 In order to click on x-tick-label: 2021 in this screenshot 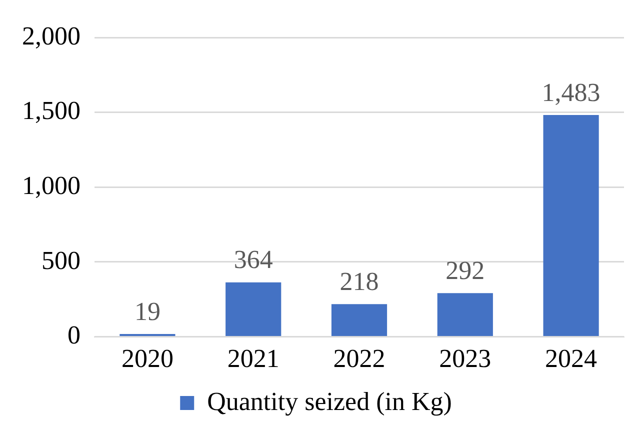, I will do `click(253, 359)`.